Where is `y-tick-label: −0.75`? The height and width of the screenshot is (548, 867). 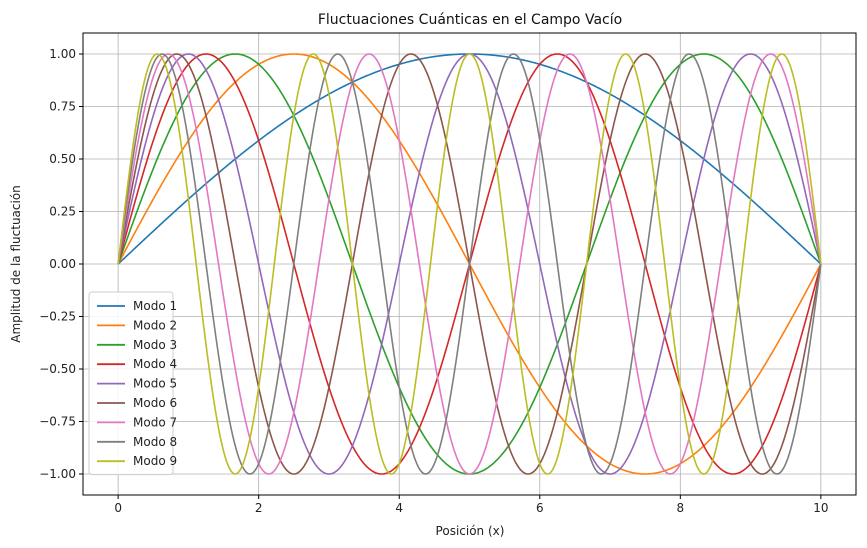 y-tick-label: −0.75 is located at coordinates (57, 422).